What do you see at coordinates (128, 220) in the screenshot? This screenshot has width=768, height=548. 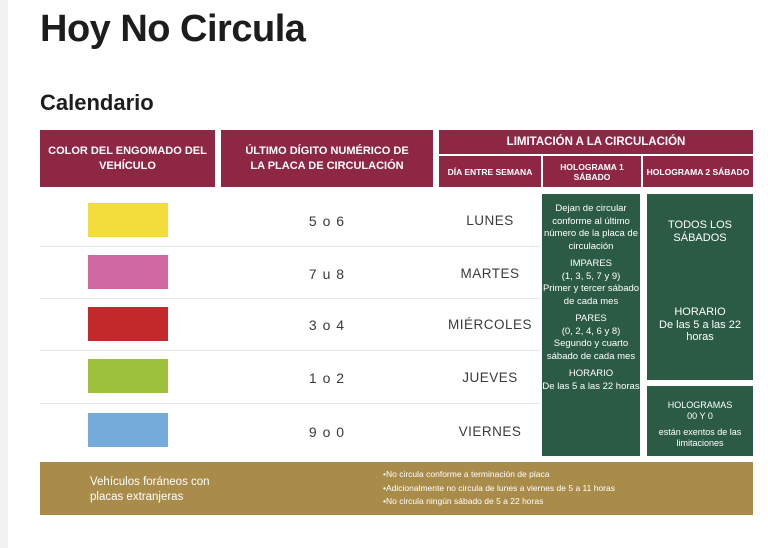 I see `color-swatch-row1` at bounding box center [128, 220].